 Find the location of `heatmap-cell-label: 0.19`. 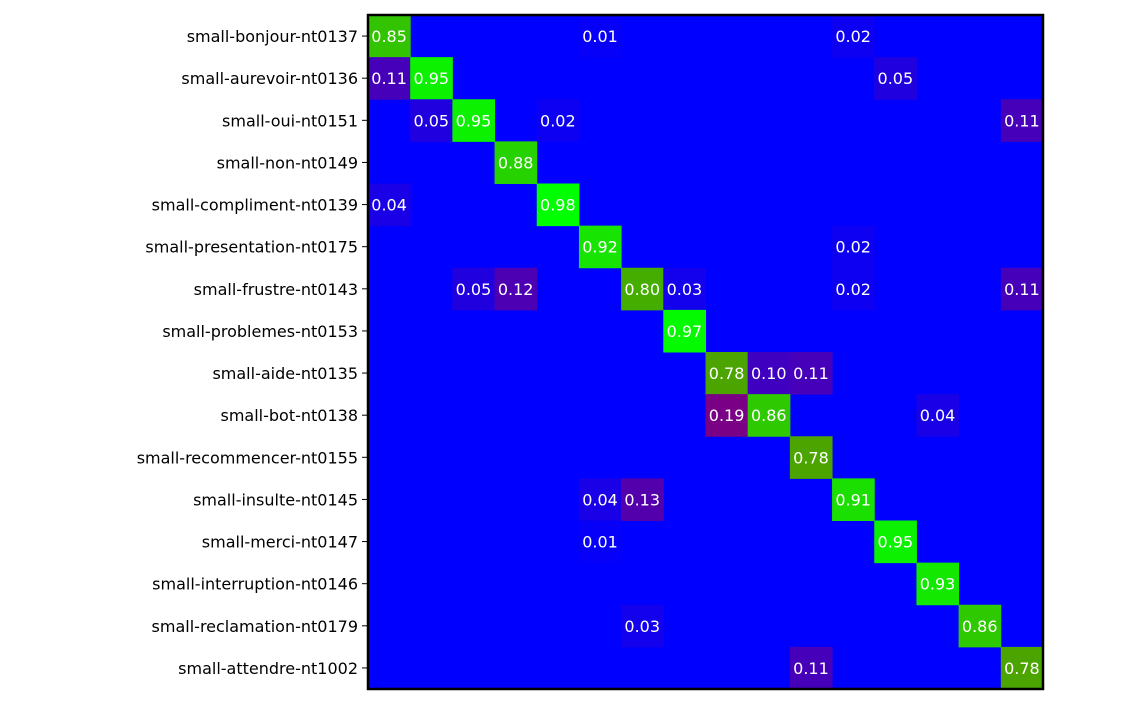

heatmap-cell-label: 0.19 is located at coordinates (727, 415).